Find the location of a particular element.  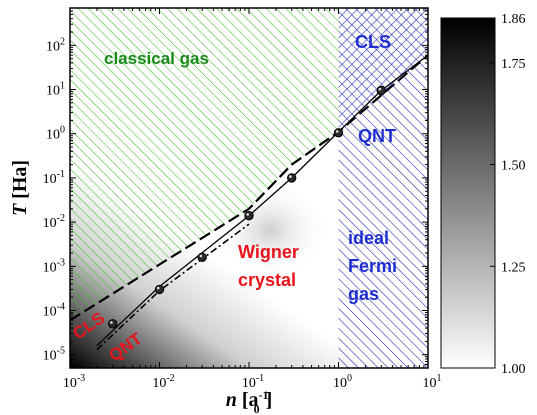

label-qnt-blue: QNT is located at coordinates (377, 136).